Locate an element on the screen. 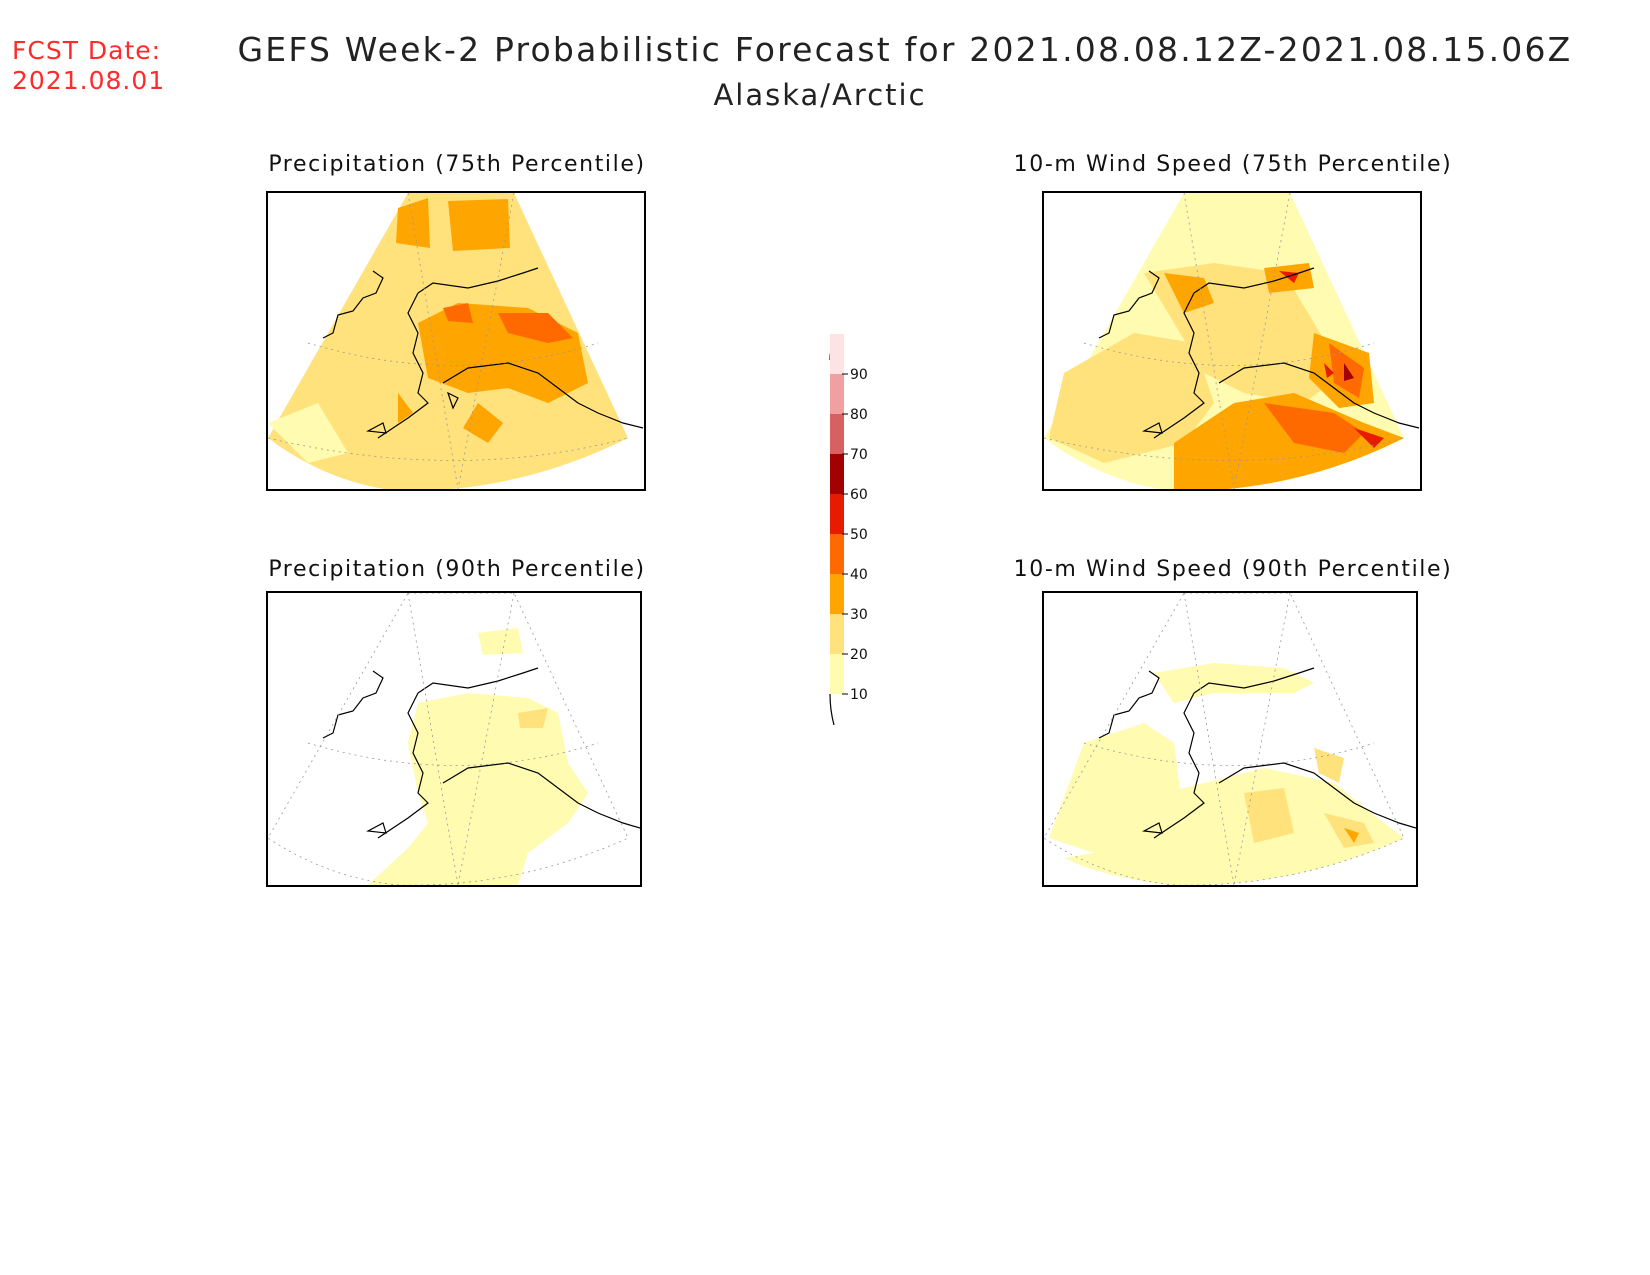  region-subtitle: Alaska/Arctic is located at coordinates (820, 95).